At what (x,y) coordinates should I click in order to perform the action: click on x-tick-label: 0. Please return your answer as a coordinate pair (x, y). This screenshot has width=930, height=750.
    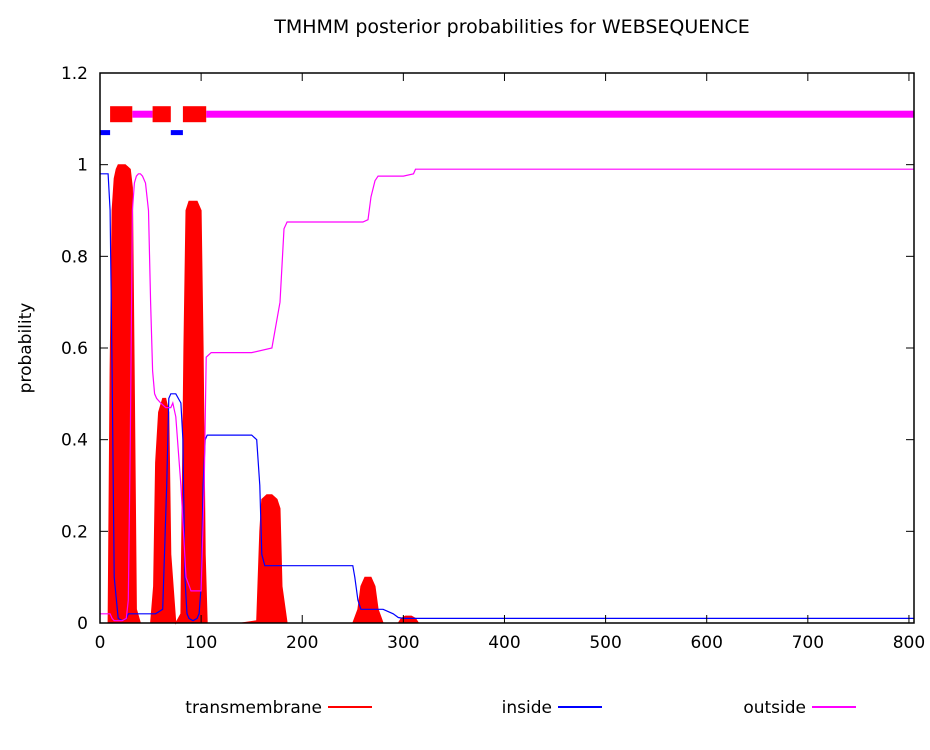
    Looking at the image, I should click on (100, 643).